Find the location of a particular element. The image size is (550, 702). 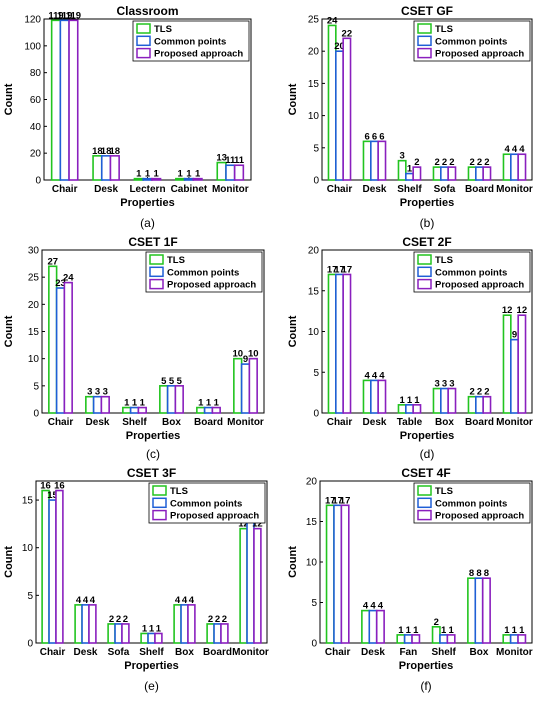

y-tick-label: 60 is located at coordinates (36, 100).